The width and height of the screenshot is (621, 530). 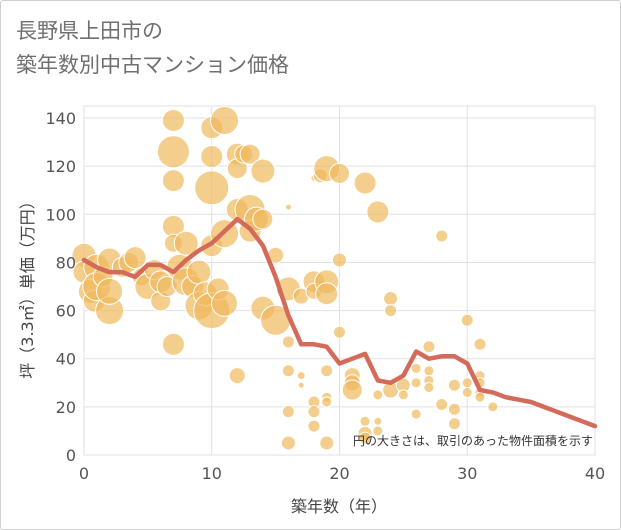 I want to click on y-tick-label: 140, so click(x=60, y=118).